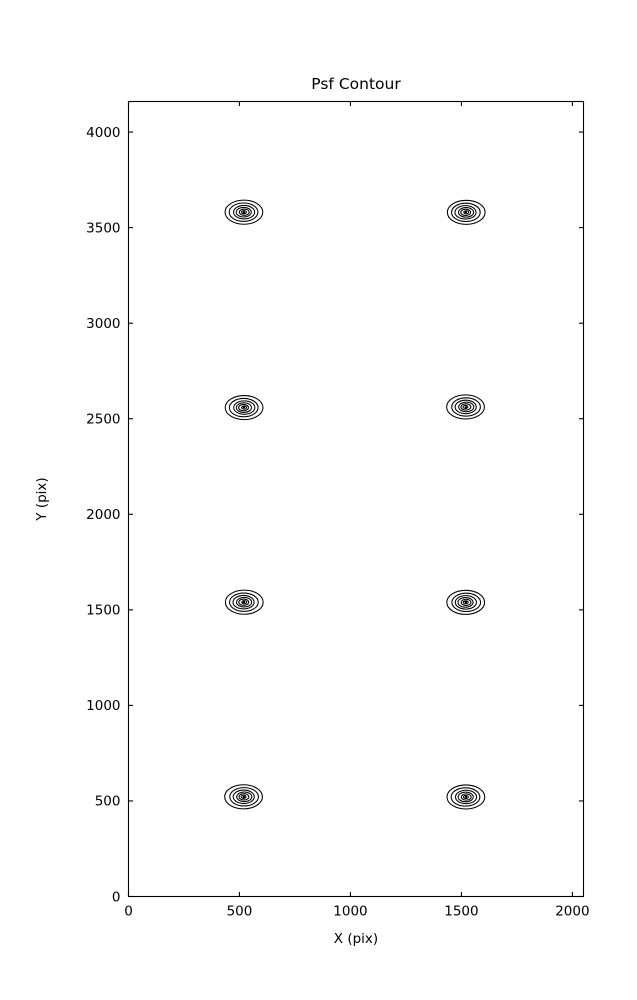 The width and height of the screenshot is (637, 1000). Describe the element at coordinates (103, 324) in the screenshot. I see `y-tick-label: 3000` at that location.